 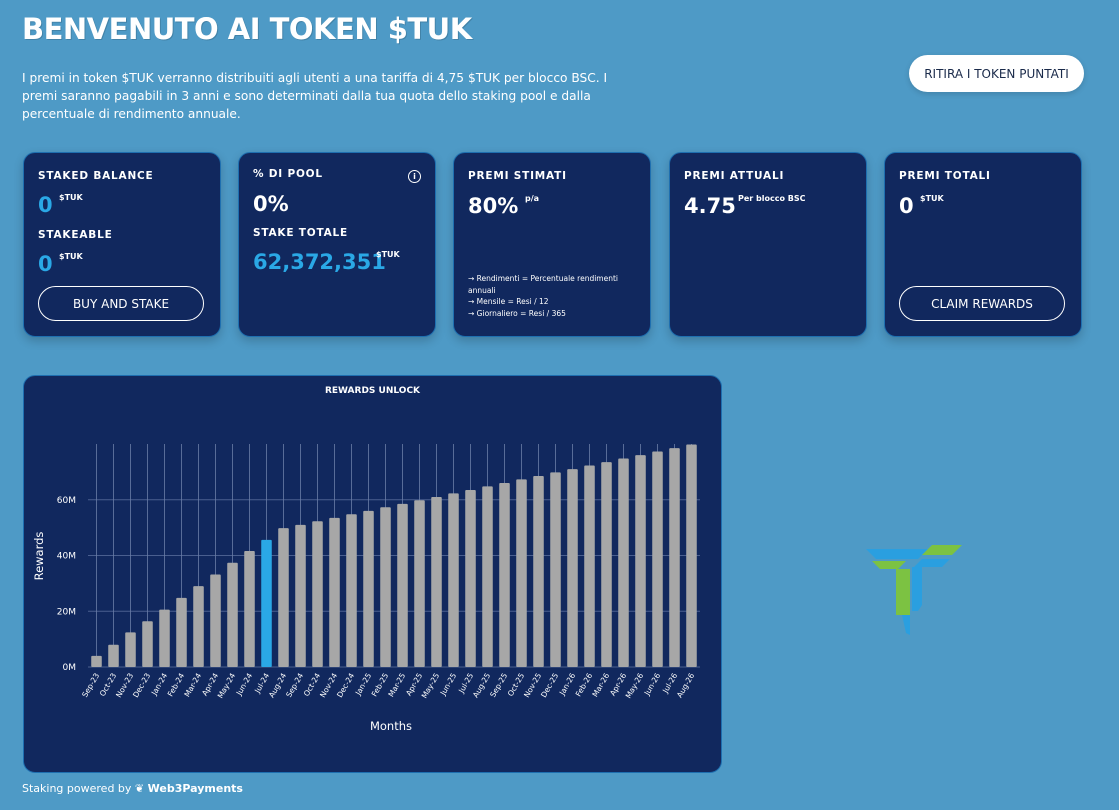 I want to click on staked-balance-value: 0, so click(x=45, y=205).